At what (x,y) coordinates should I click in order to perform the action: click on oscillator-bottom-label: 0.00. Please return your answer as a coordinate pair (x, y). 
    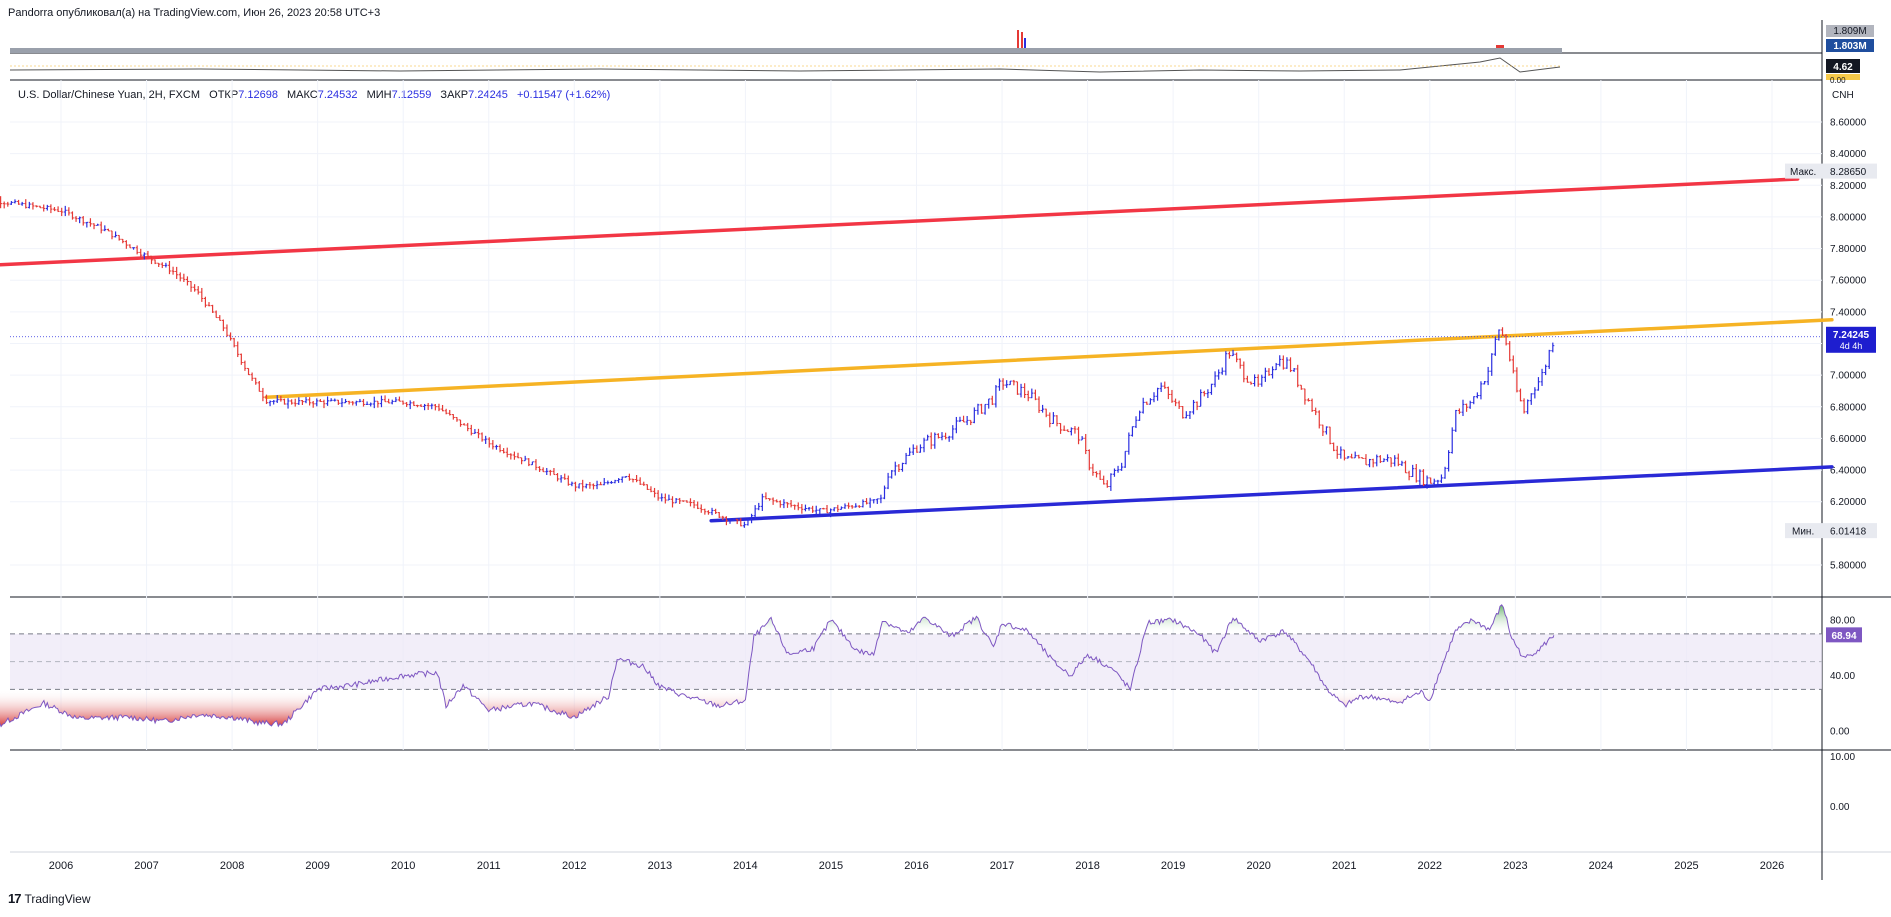
    Looking at the image, I should click on (1838, 80).